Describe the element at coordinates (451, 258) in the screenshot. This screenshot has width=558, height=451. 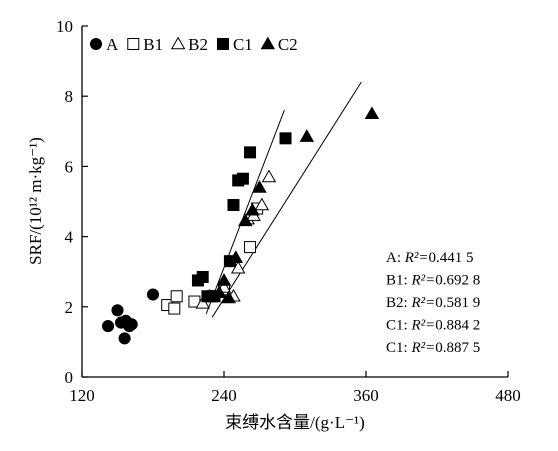
I see `r2-value: 0.441 5` at that location.